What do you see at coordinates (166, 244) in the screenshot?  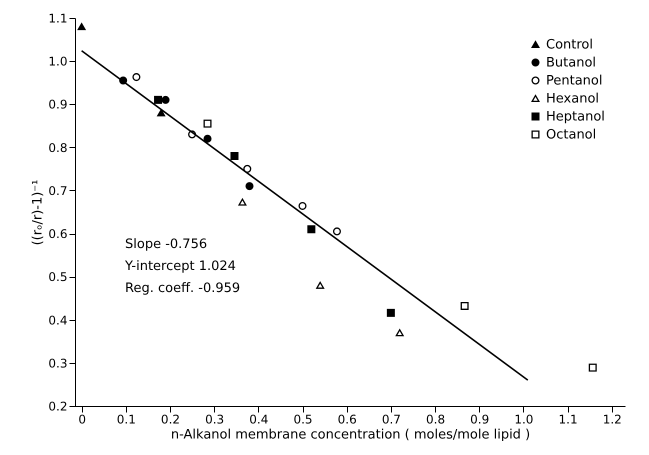 I see `annotation: Slope -0.756` at bounding box center [166, 244].